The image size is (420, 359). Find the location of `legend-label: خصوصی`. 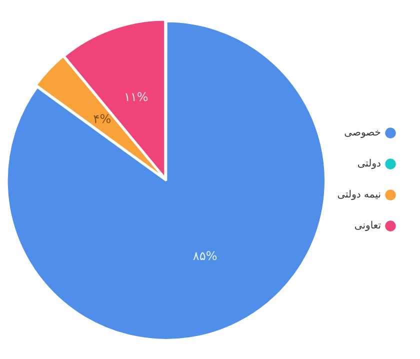

legend-label: خصوصی is located at coordinates (362, 133).